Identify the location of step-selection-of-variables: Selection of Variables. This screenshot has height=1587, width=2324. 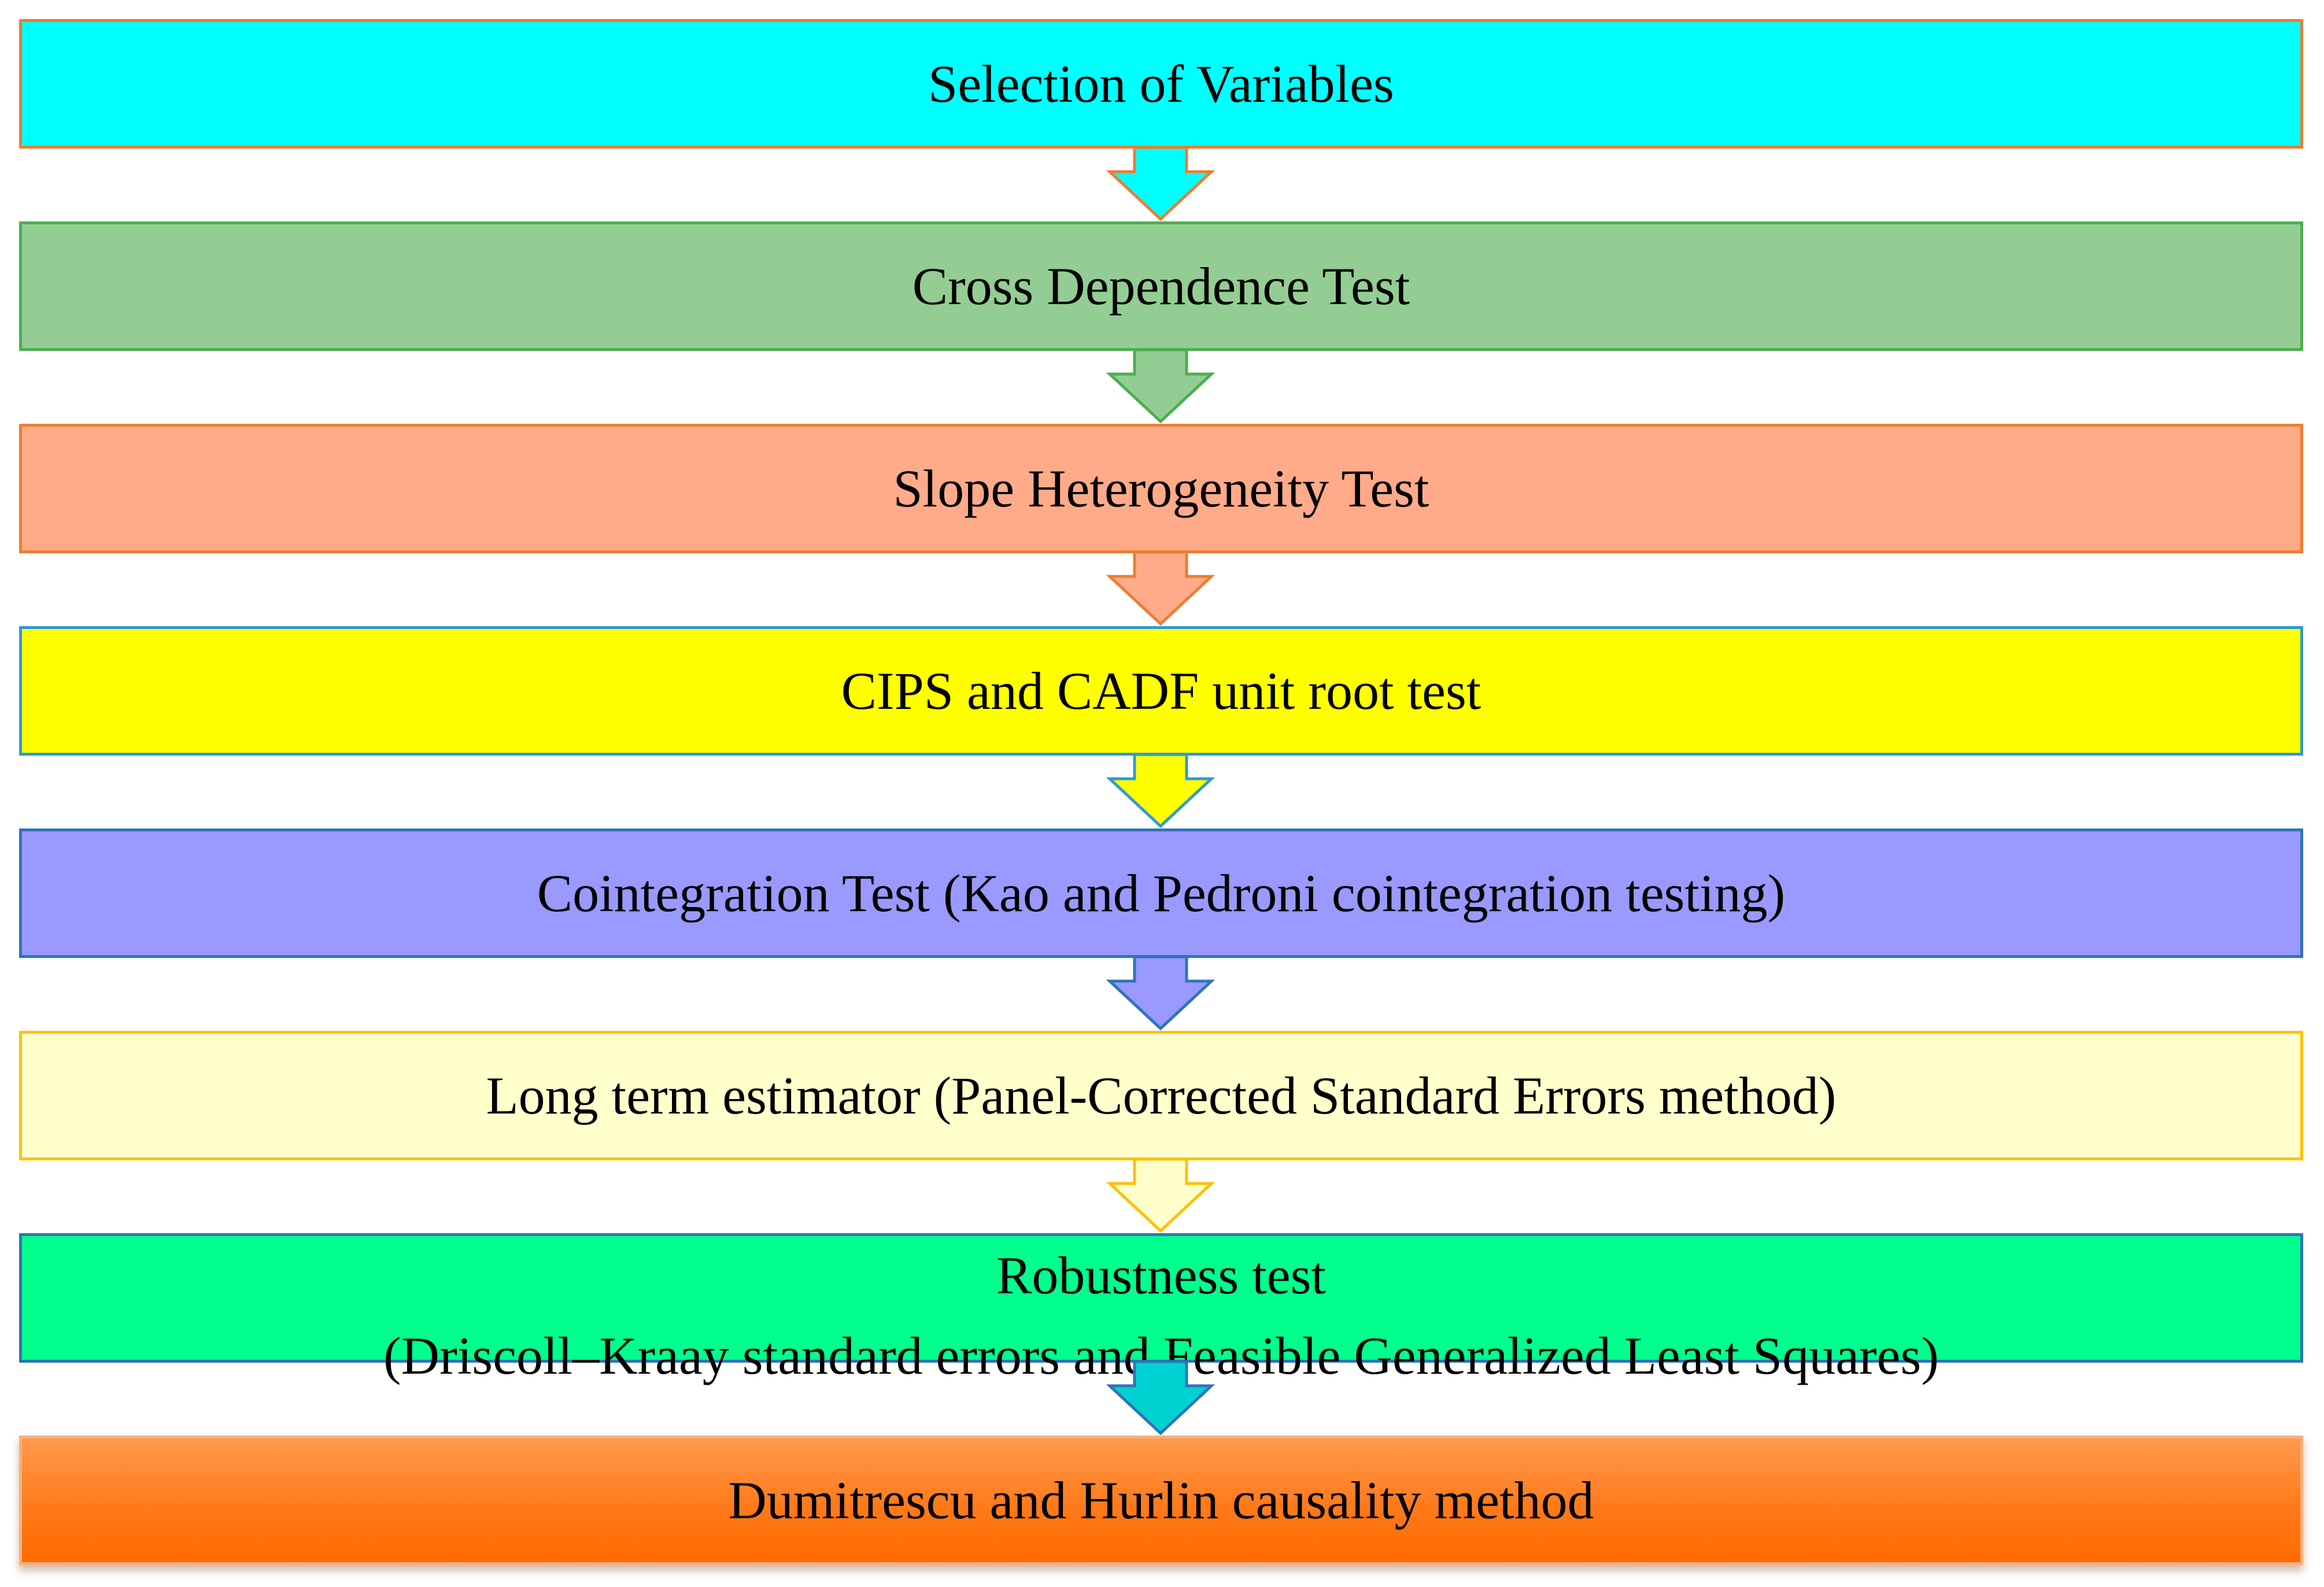
(1161, 84).